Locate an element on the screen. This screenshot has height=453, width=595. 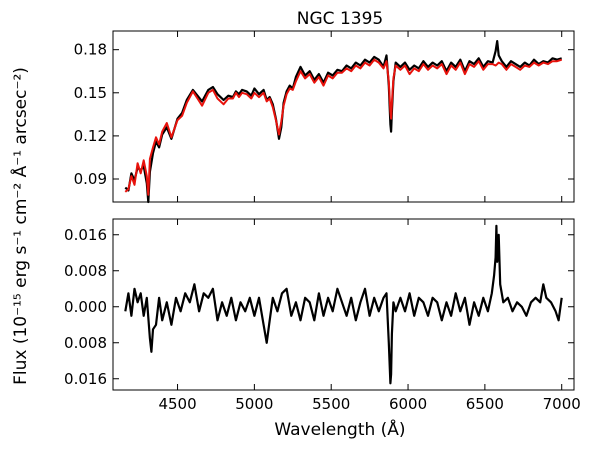
x-tick-label: 5000 is located at coordinates (254, 404).